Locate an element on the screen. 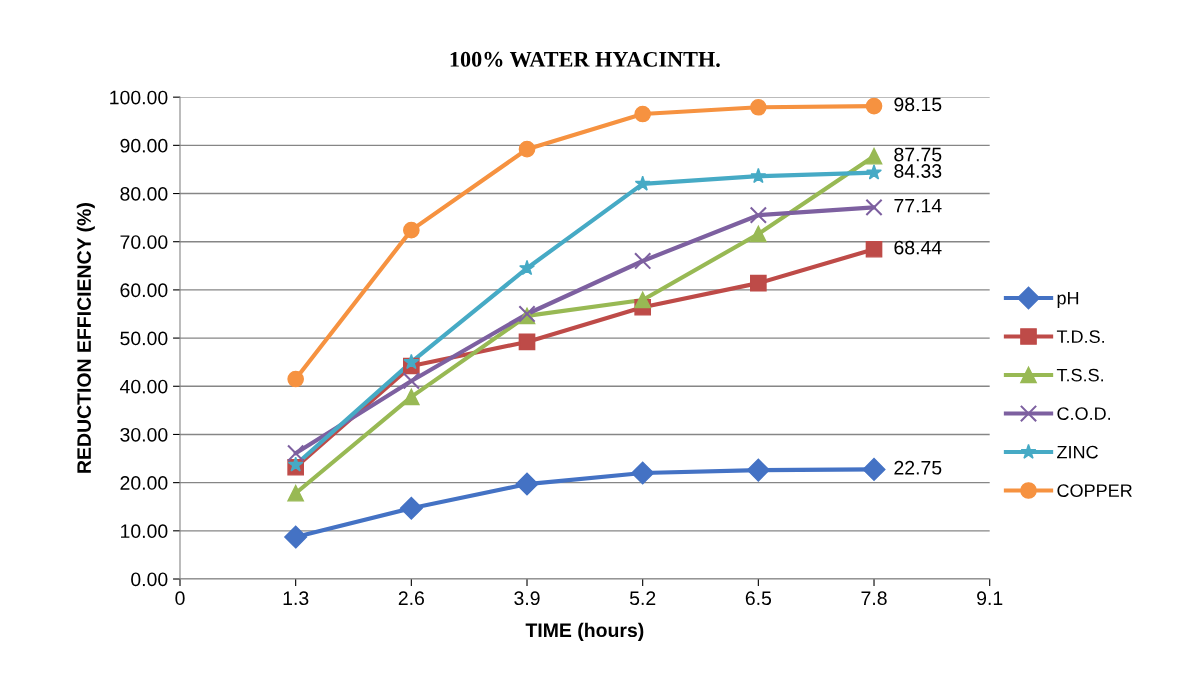 The height and width of the screenshot is (694, 1204). y-tick-label: 60.00 is located at coordinates (144, 290).